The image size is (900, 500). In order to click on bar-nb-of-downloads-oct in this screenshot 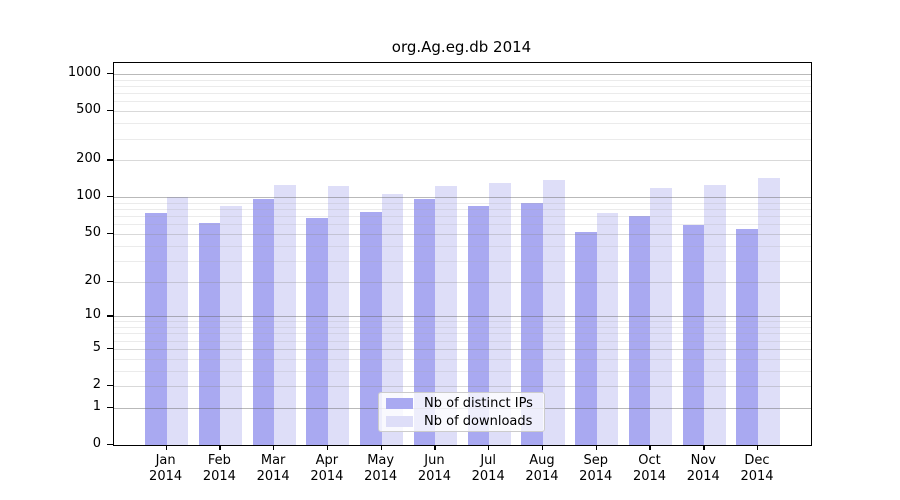, I will do `click(661, 316)`.